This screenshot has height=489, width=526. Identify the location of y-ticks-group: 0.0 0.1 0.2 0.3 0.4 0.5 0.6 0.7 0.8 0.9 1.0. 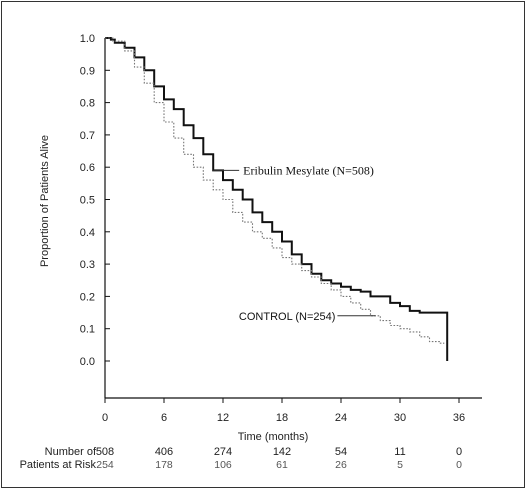
(95, 200).